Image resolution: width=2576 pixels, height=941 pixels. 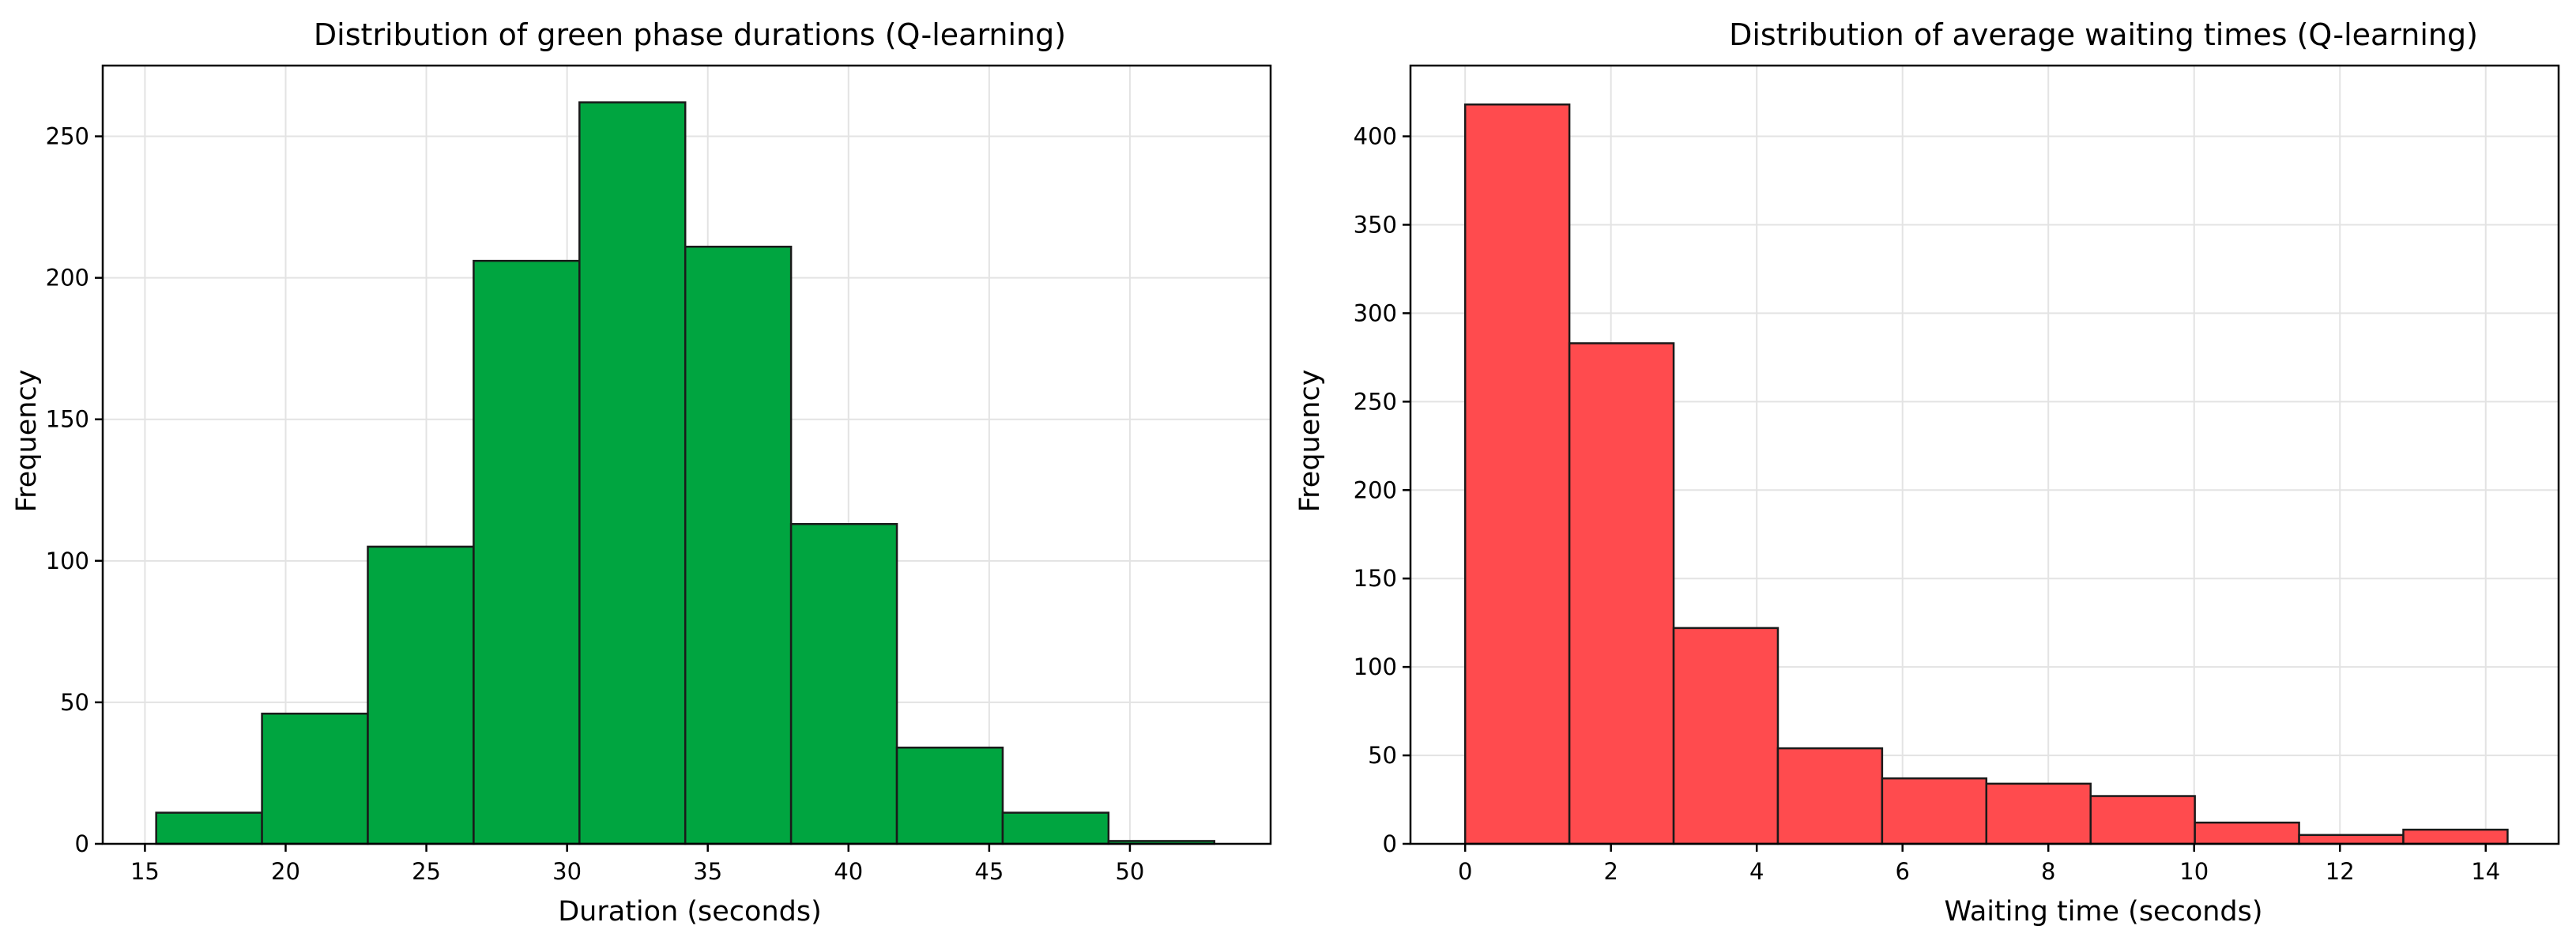 I want to click on x-tick-label: 14, so click(x=2485, y=872).